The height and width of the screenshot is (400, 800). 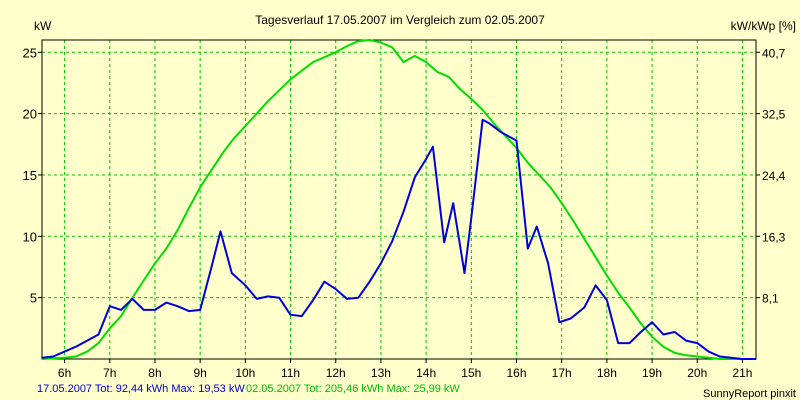 What do you see at coordinates (30, 175) in the screenshot?
I see `y-tick-label: 15` at bounding box center [30, 175].